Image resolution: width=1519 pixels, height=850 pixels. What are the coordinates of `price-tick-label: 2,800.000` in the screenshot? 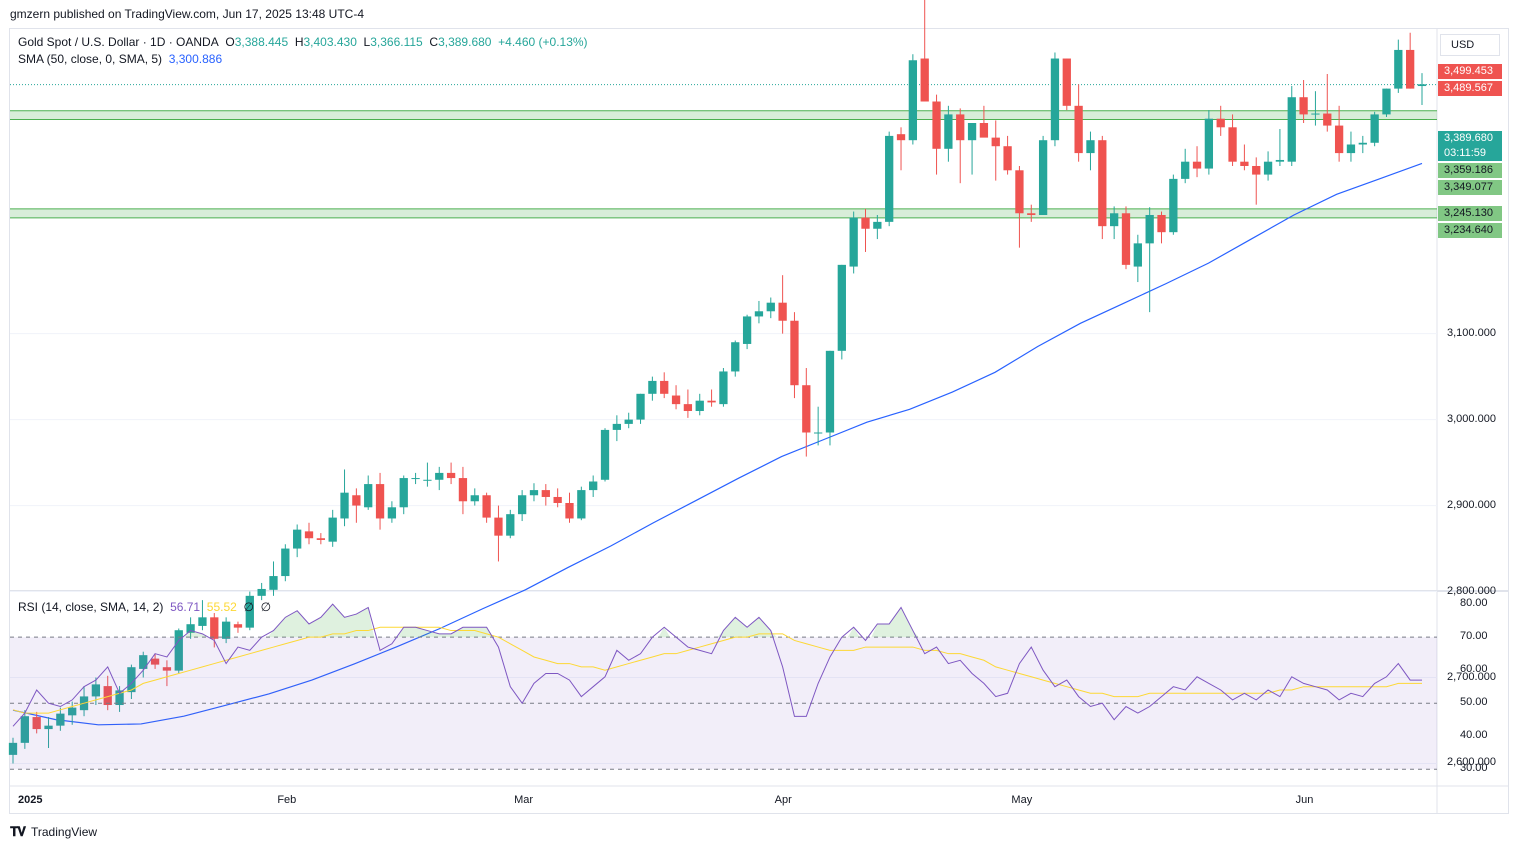 It's located at (1471, 590).